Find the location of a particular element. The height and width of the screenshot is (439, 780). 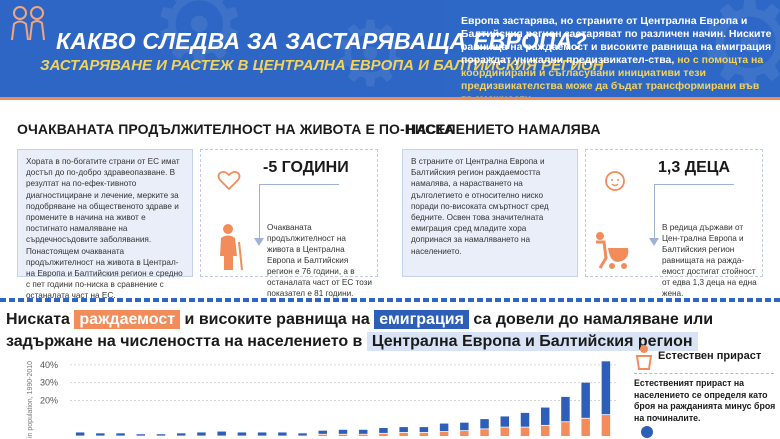

birthrate-tag: раждаемост is located at coordinates (127, 319).